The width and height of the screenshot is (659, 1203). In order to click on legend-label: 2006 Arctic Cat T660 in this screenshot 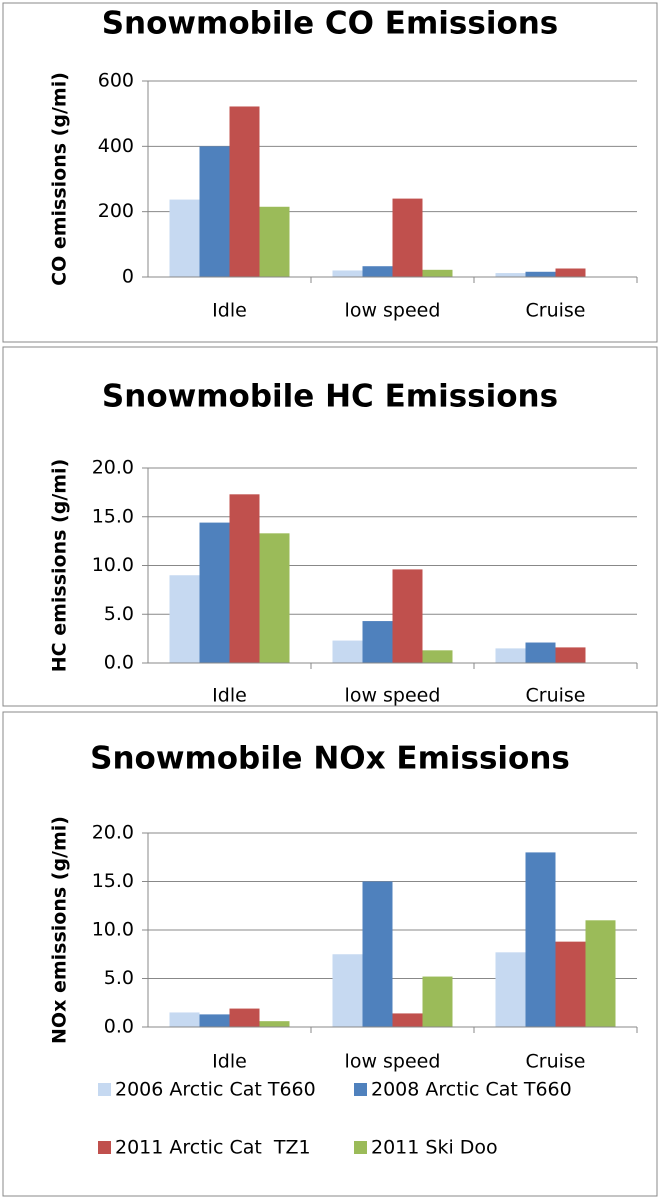, I will do `click(215, 1090)`.